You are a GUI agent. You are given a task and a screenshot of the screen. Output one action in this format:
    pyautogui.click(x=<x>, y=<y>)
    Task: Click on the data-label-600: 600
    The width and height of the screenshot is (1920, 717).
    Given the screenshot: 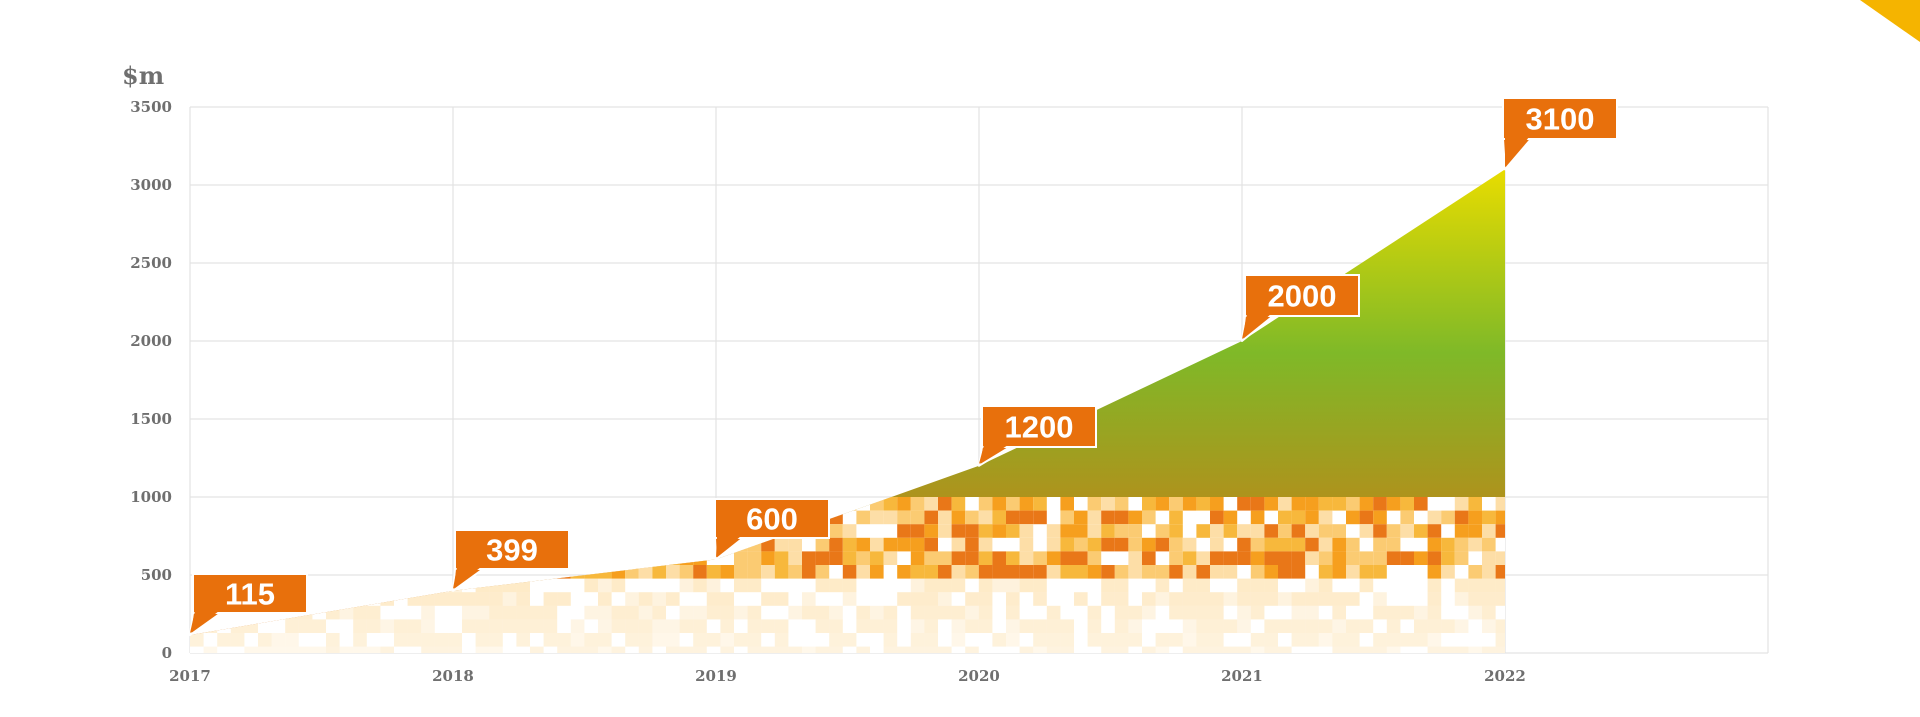 What is the action you would take?
    pyautogui.click(x=772, y=529)
    